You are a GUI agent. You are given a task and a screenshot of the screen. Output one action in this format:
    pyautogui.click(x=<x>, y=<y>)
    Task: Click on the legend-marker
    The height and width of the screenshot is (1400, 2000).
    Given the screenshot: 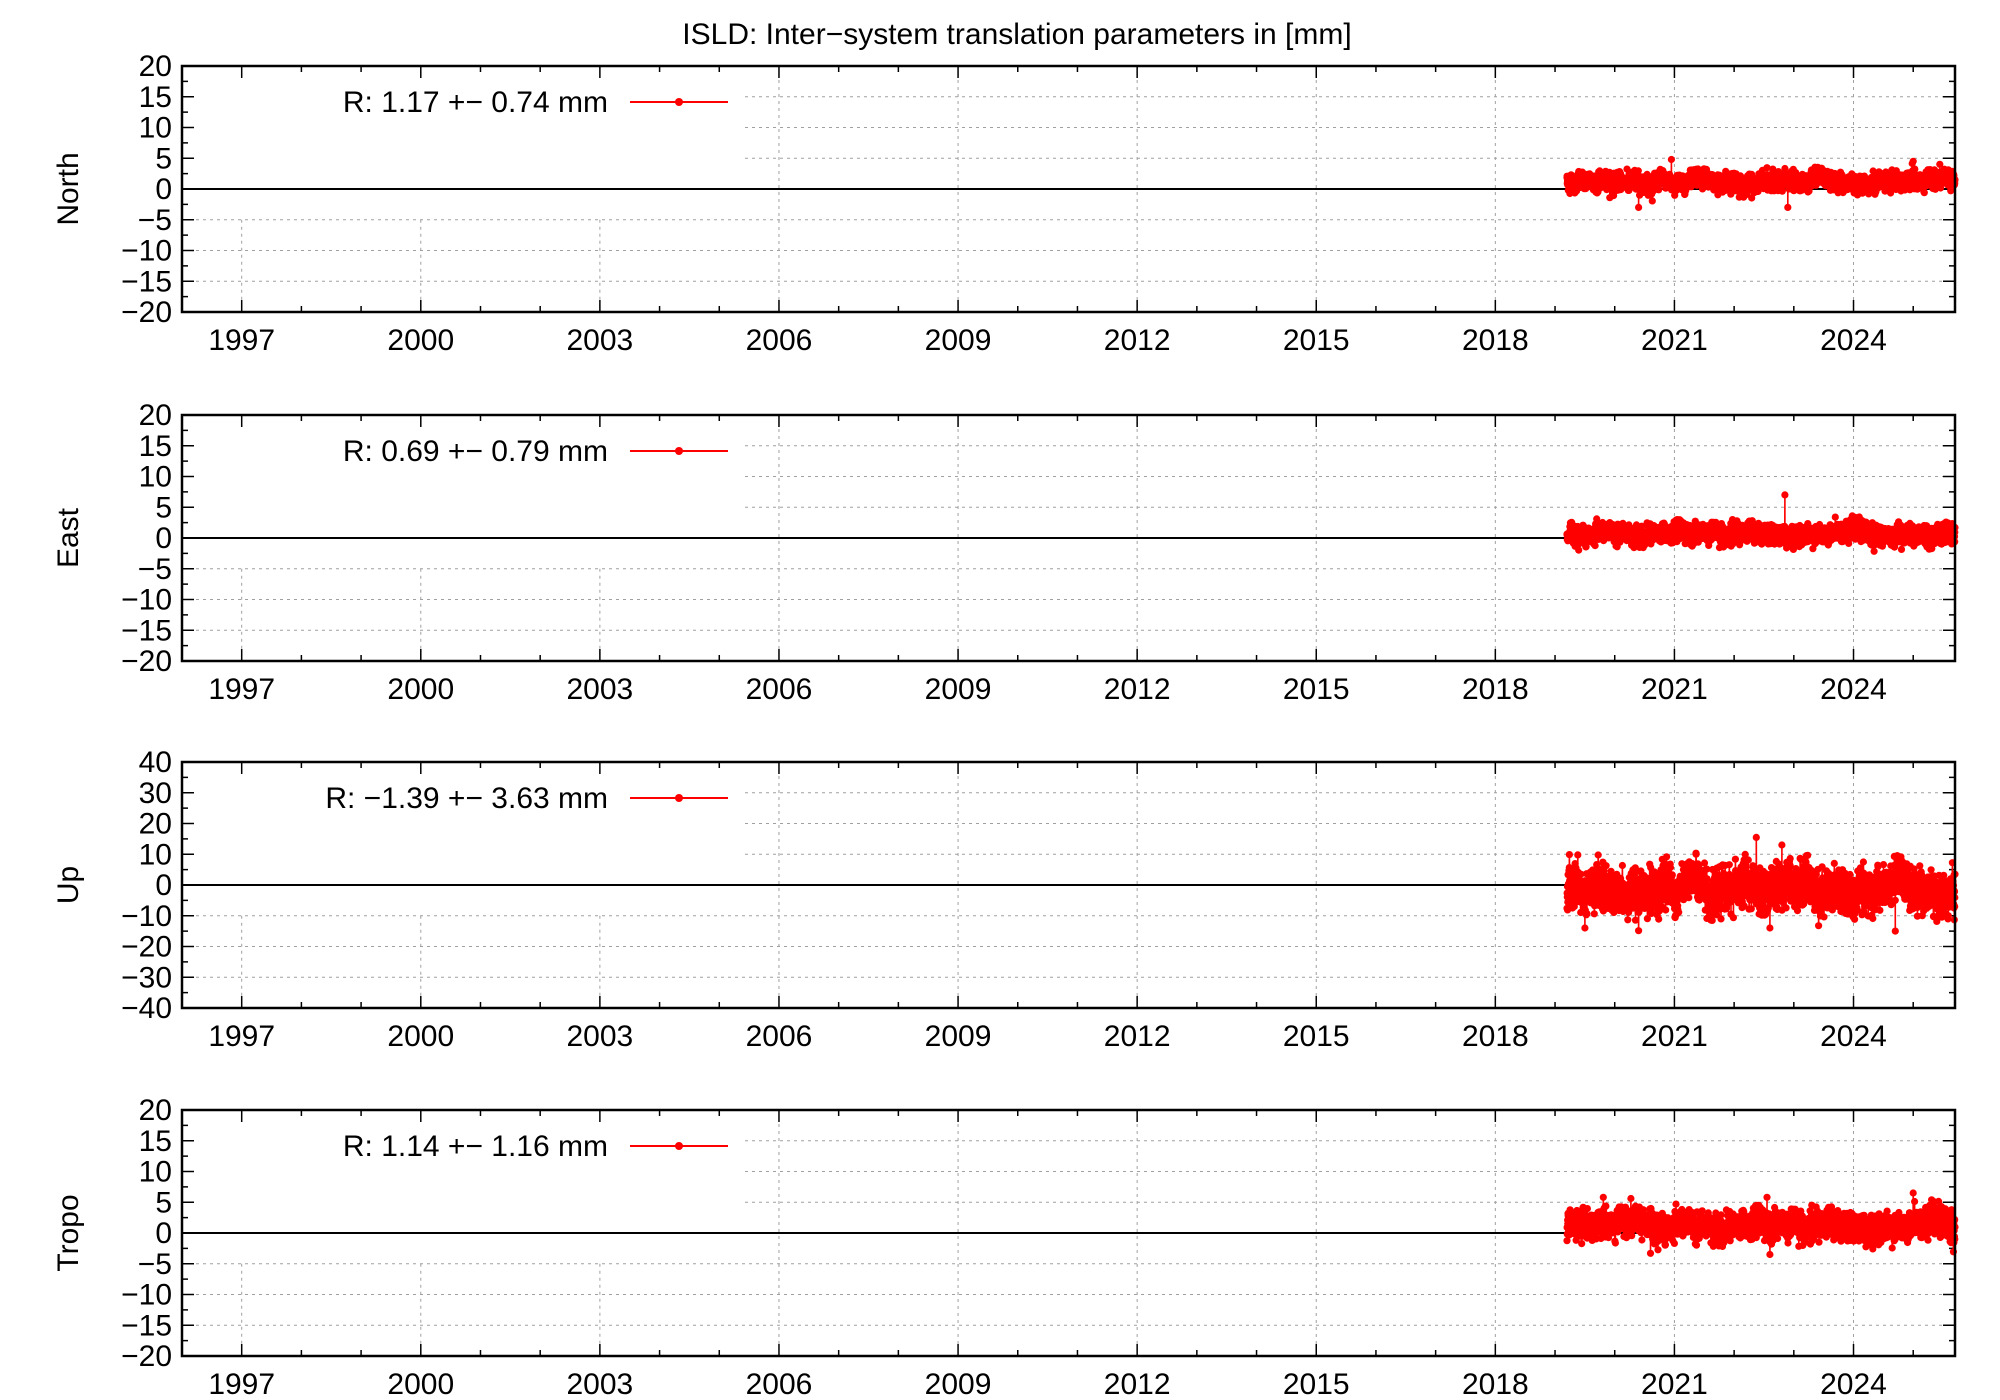 What is the action you would take?
    pyautogui.click(x=679, y=102)
    